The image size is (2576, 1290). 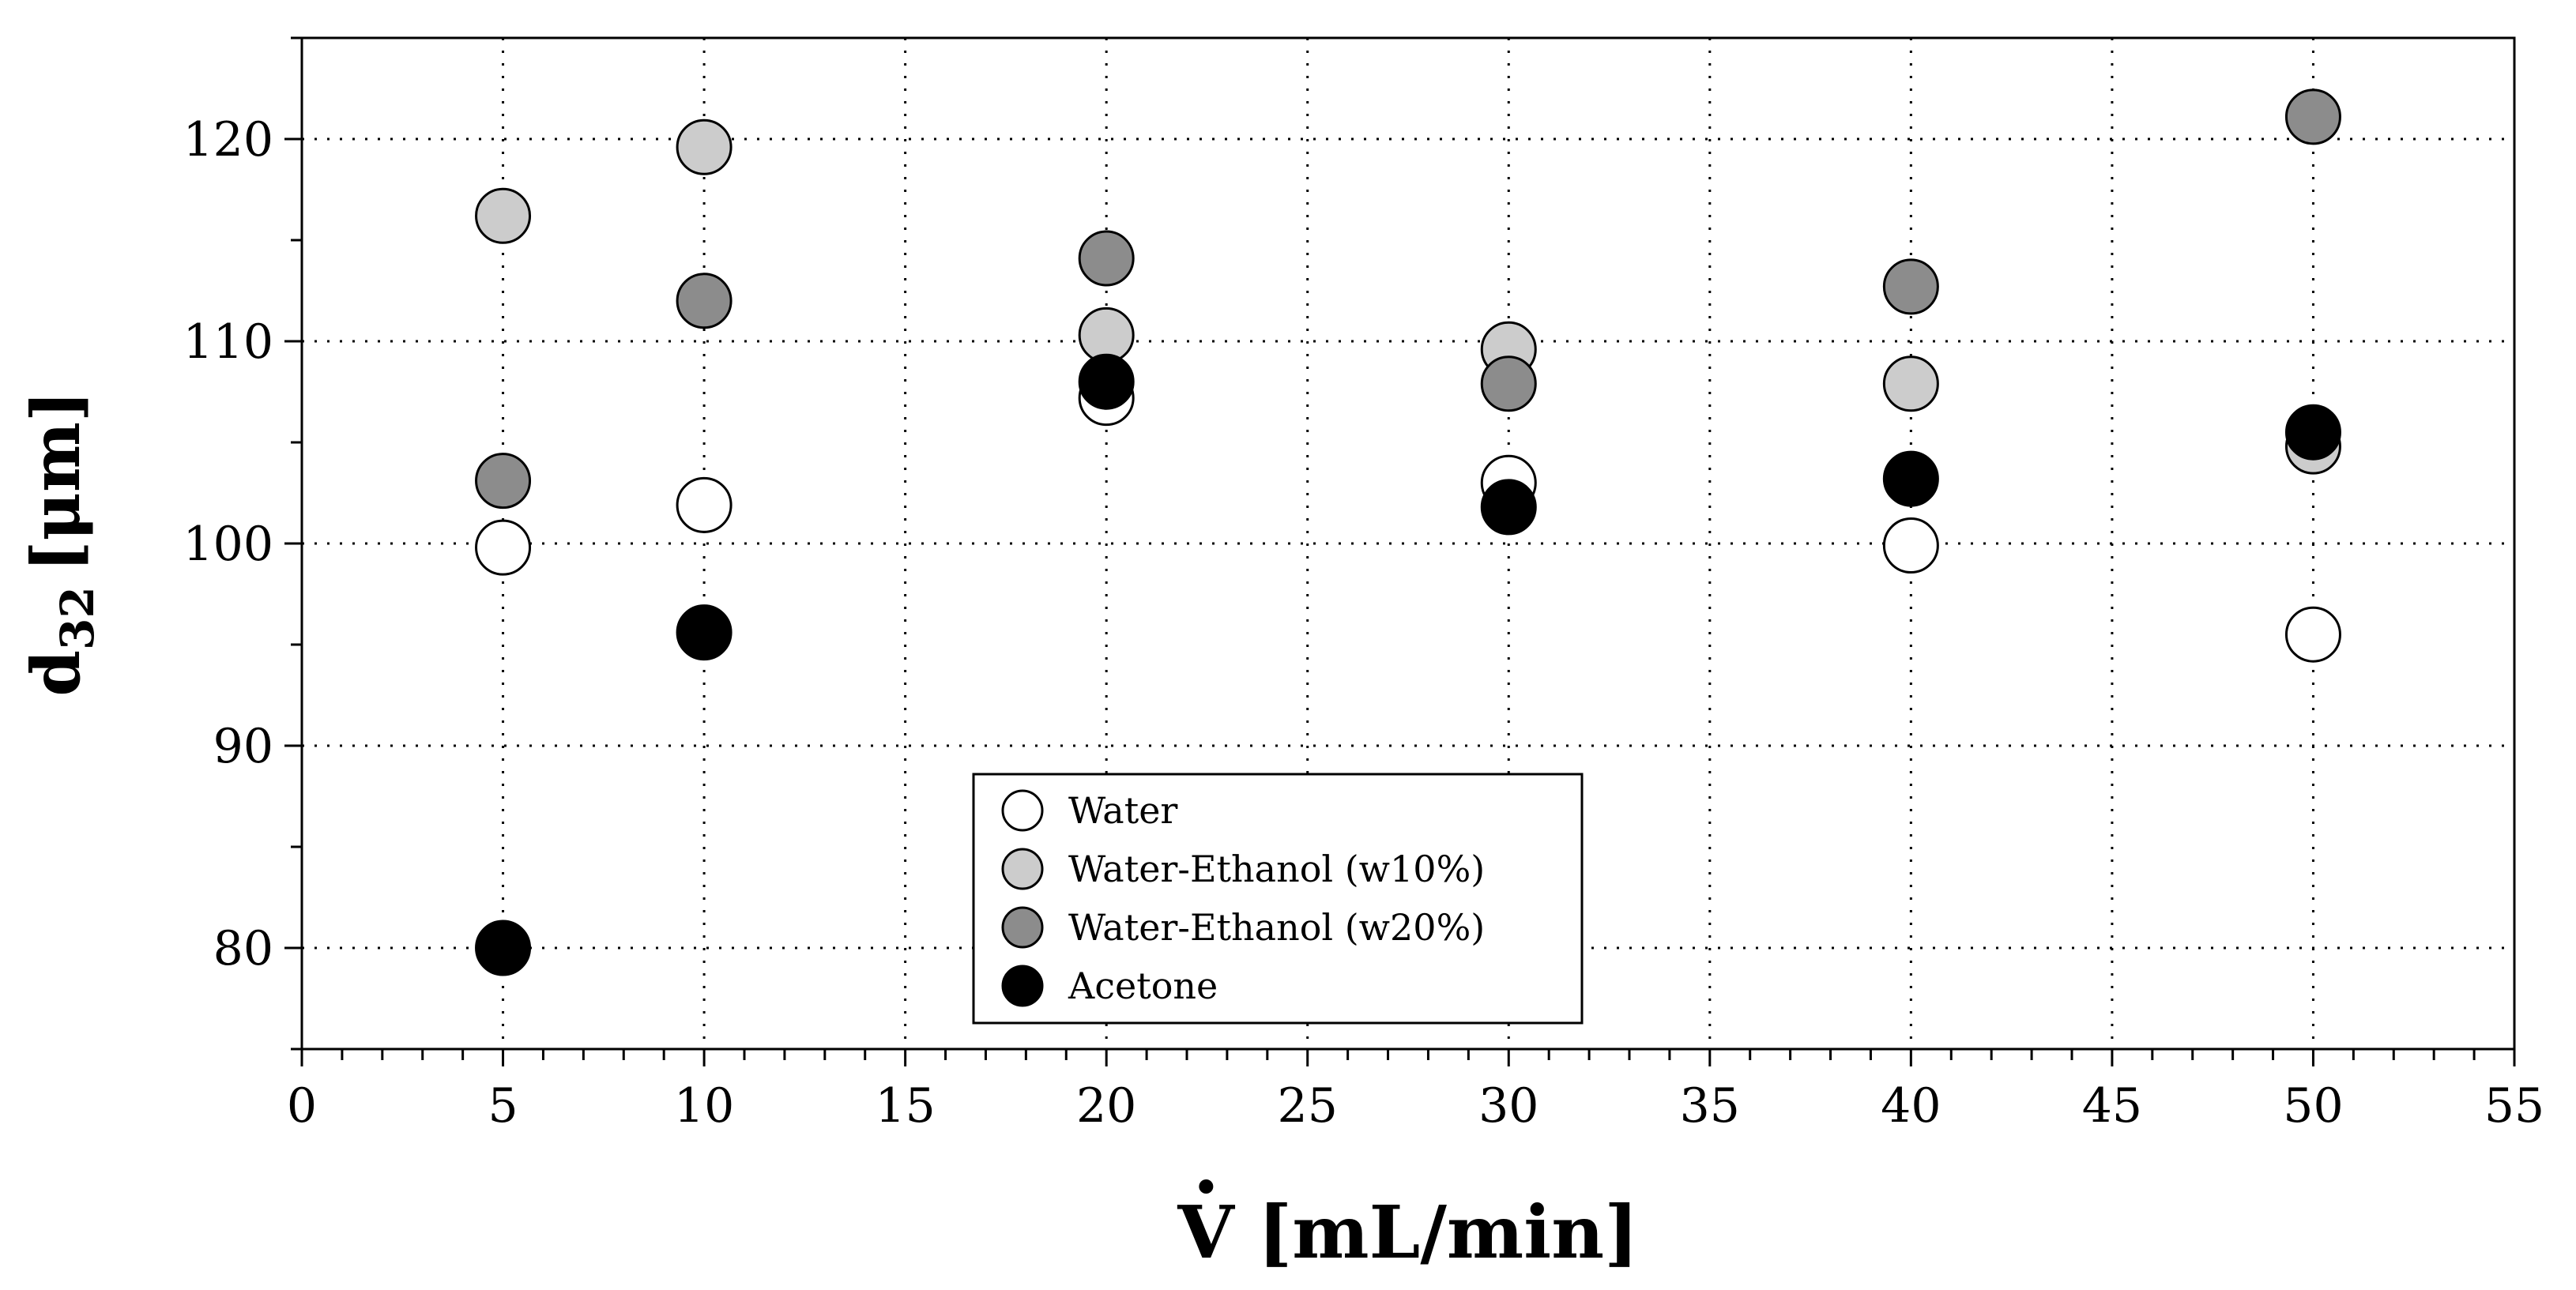 What do you see at coordinates (1911, 1106) in the screenshot?
I see `x-tick-label: 40` at bounding box center [1911, 1106].